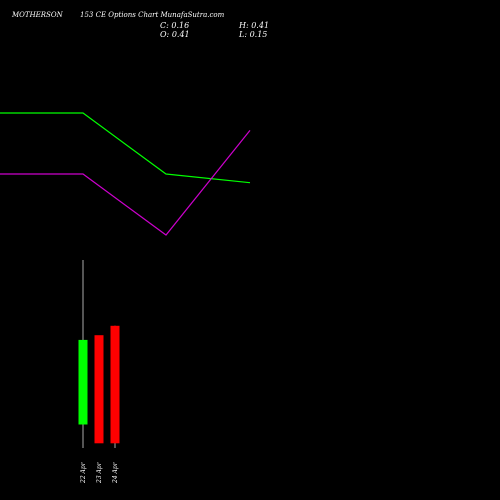 The height and width of the screenshot is (500, 500). Describe the element at coordinates (83, 472) in the screenshot. I see `date-tick-label: 22 Apr` at that location.